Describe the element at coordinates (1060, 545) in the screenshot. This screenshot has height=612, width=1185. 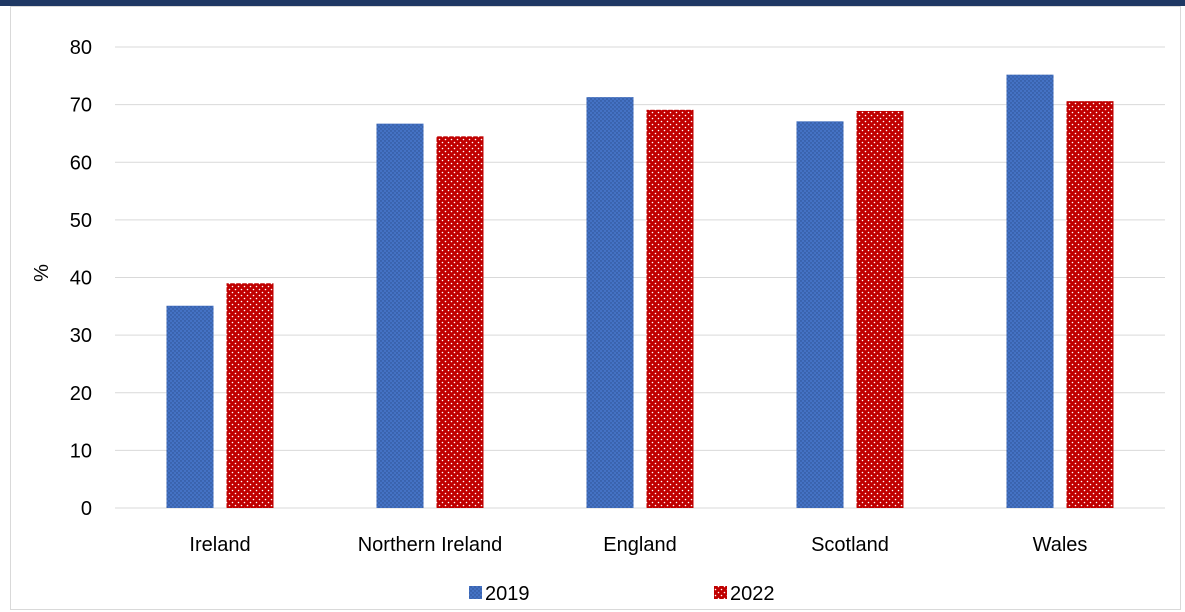
I see `x-tick-label: Wales` at that location.